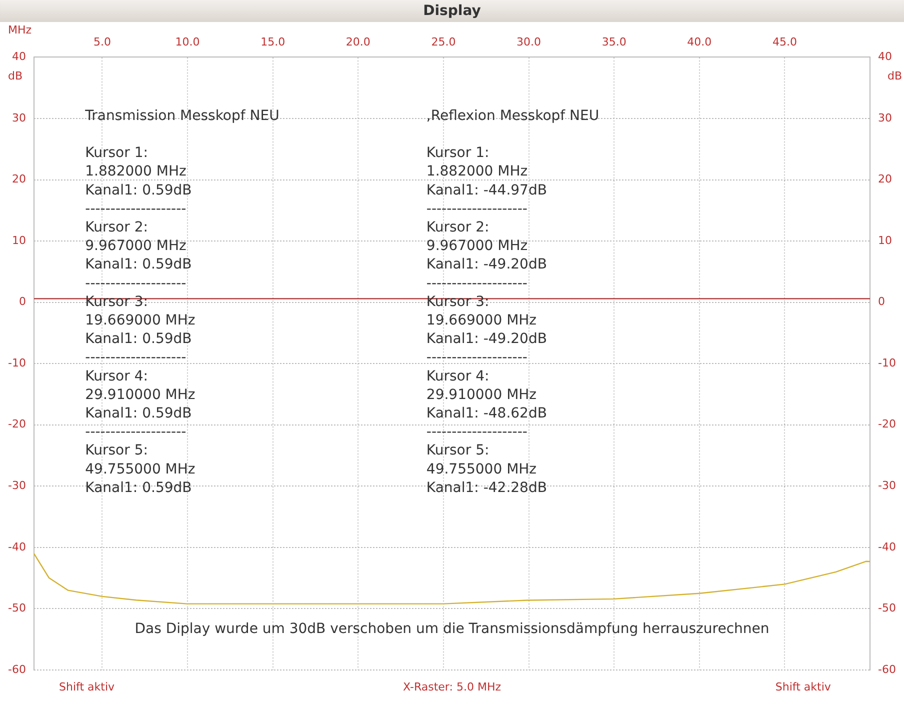 Image resolution: width=904 pixels, height=704 pixels. I want to click on annotation: Das Diplay wurde um 30dB verschoben um die Transmissionsdämpfung herrauszurechnen, so click(452, 628).